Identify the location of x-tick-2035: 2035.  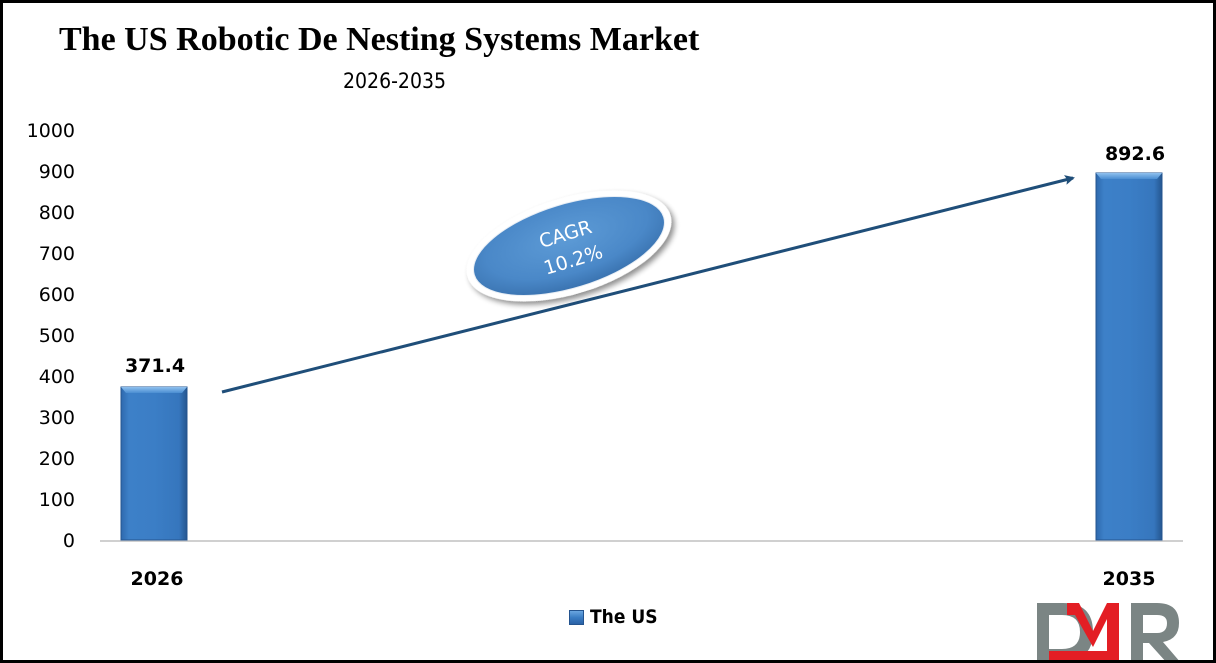
(1129, 579).